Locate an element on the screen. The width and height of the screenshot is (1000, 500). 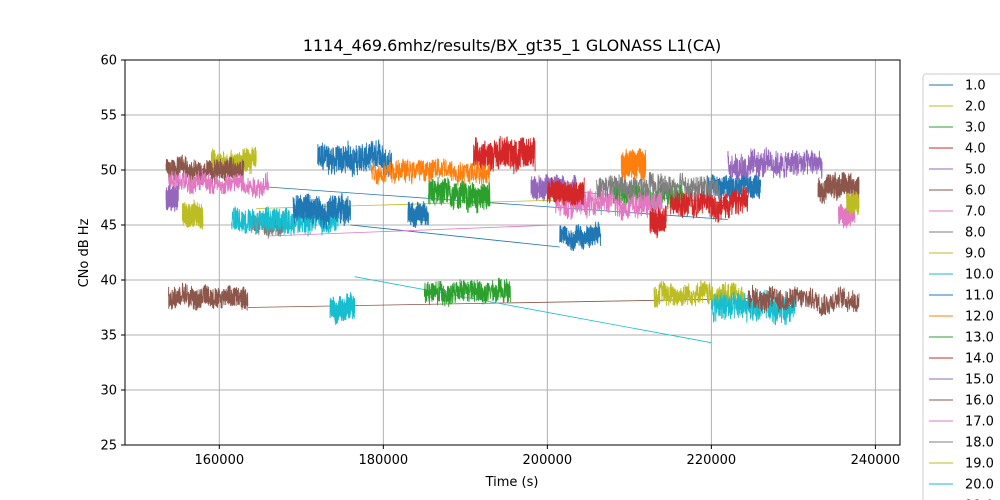
legend-label: 11.0 is located at coordinates (979, 296).